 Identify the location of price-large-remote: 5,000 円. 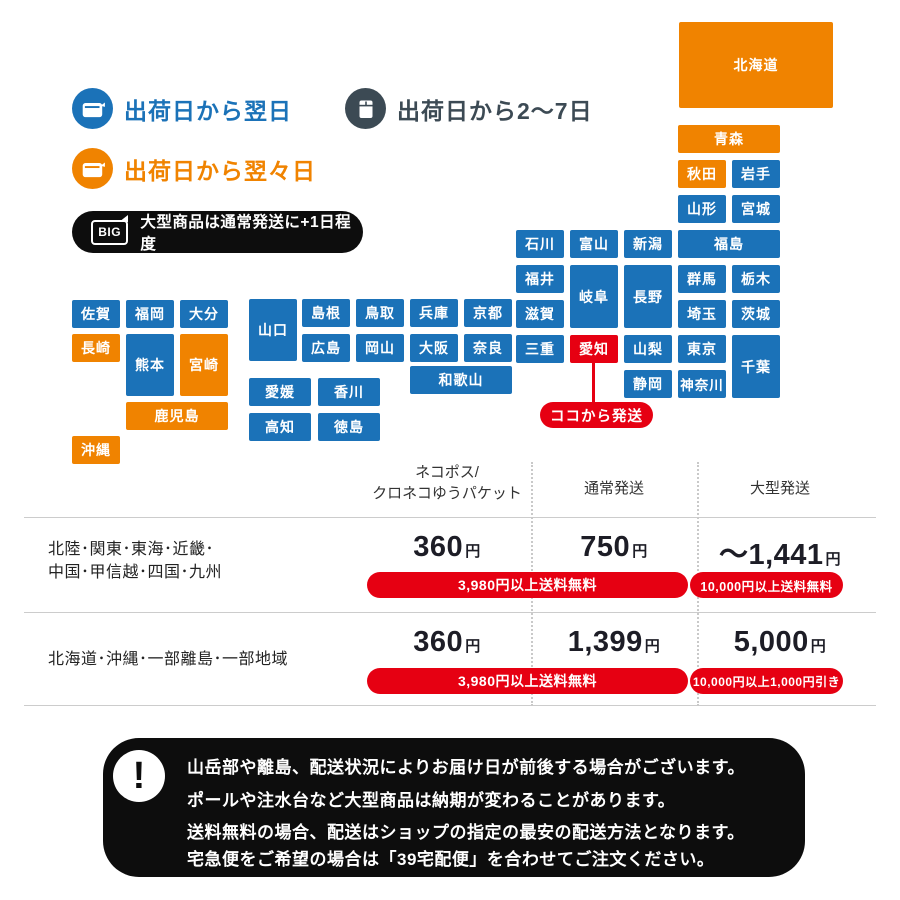
(780, 642).